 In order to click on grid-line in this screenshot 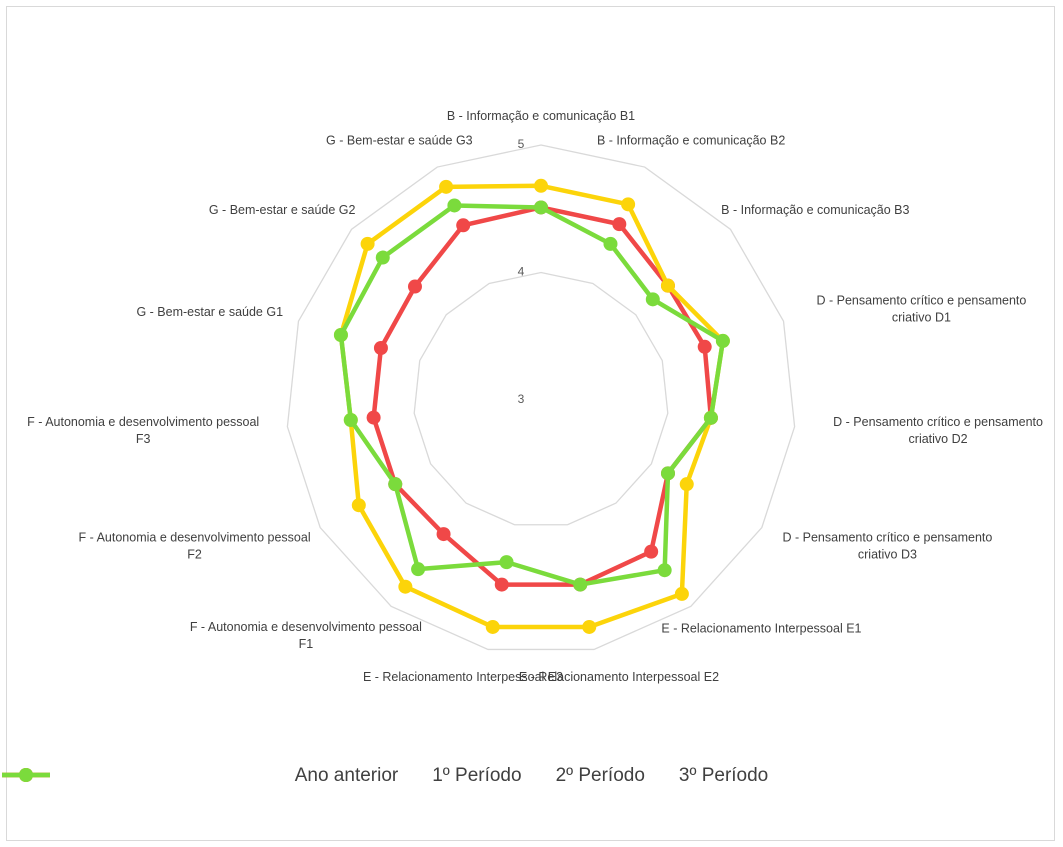, I will do `click(541, 398)`.